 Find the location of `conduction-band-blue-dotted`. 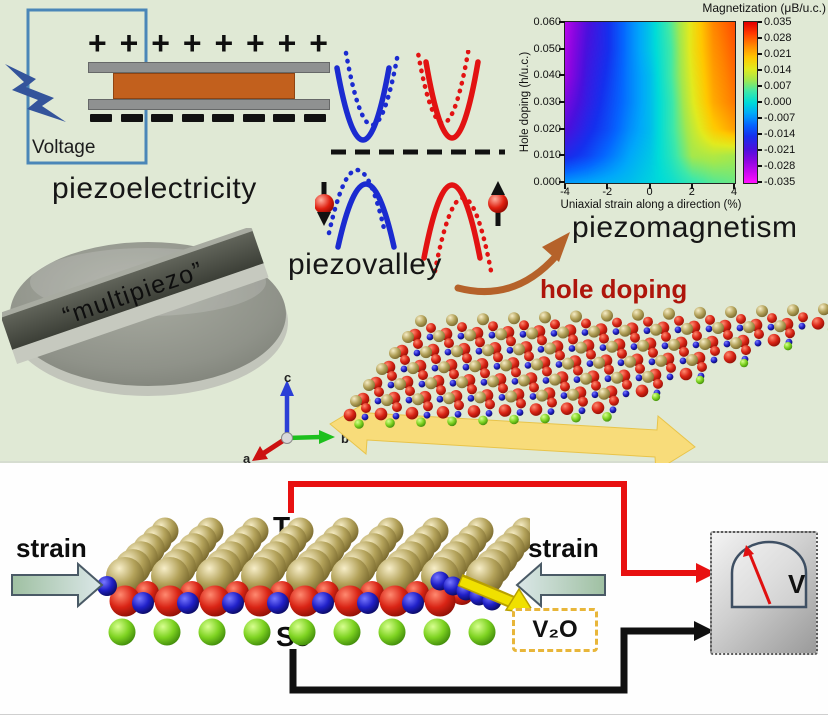

conduction-band-blue-dotted is located at coordinates (372, 88).